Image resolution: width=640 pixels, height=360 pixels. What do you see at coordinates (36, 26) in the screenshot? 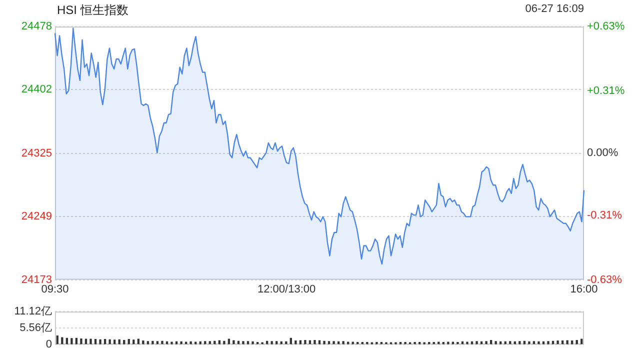
I see `y-tick-label: 24478` at bounding box center [36, 26].